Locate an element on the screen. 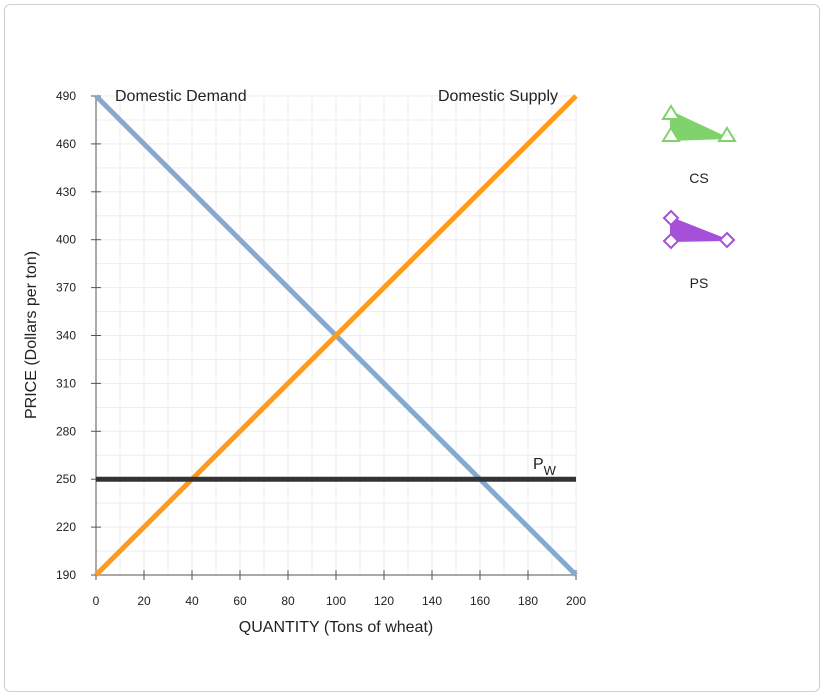 This screenshot has width=826, height=697. curve-labels: Domestic Demand Domestic Supply is located at coordinates (336, 96).